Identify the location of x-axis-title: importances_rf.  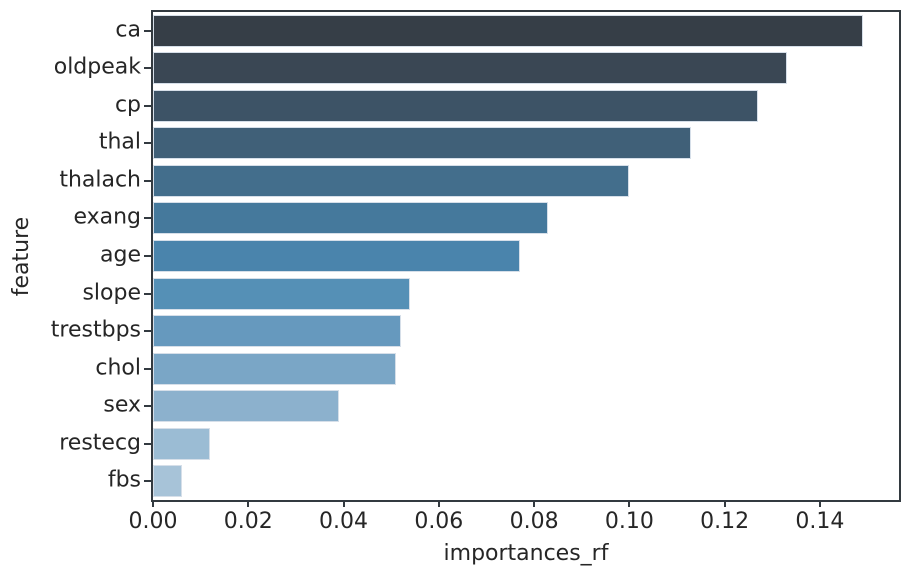
(526, 553).